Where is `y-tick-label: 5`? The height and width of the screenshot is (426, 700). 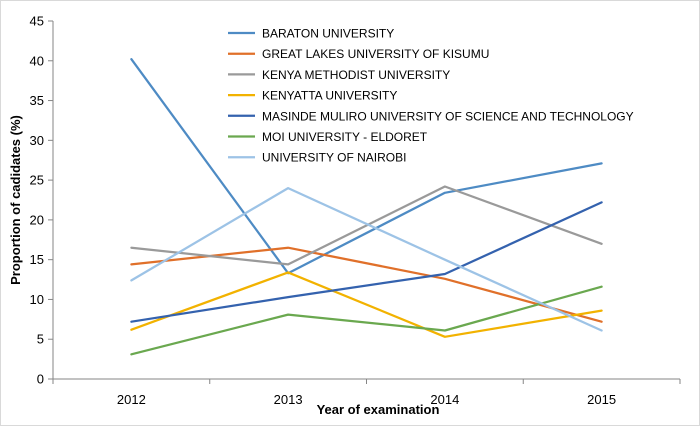
y-tick-label: 5 is located at coordinates (40, 339).